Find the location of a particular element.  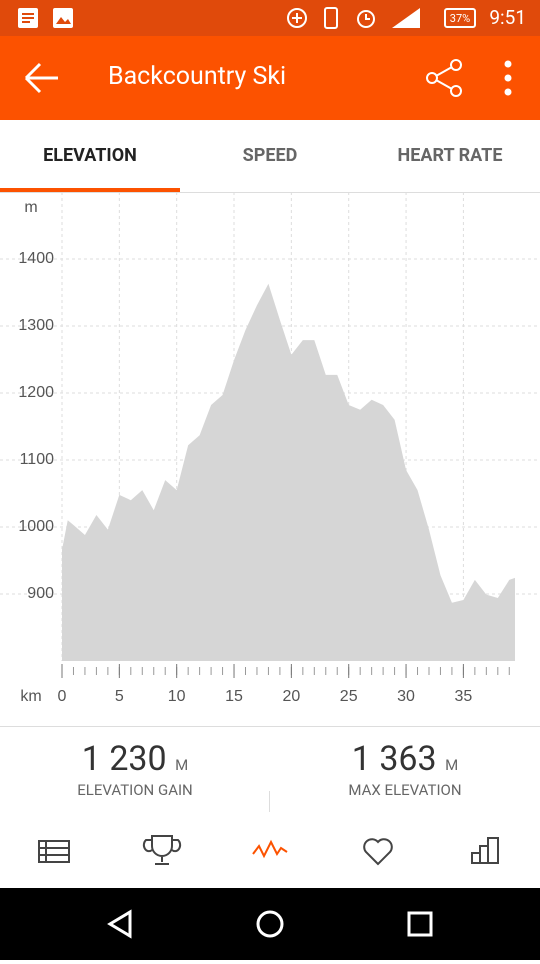

y-tick-label: 1000 is located at coordinates (36, 526).